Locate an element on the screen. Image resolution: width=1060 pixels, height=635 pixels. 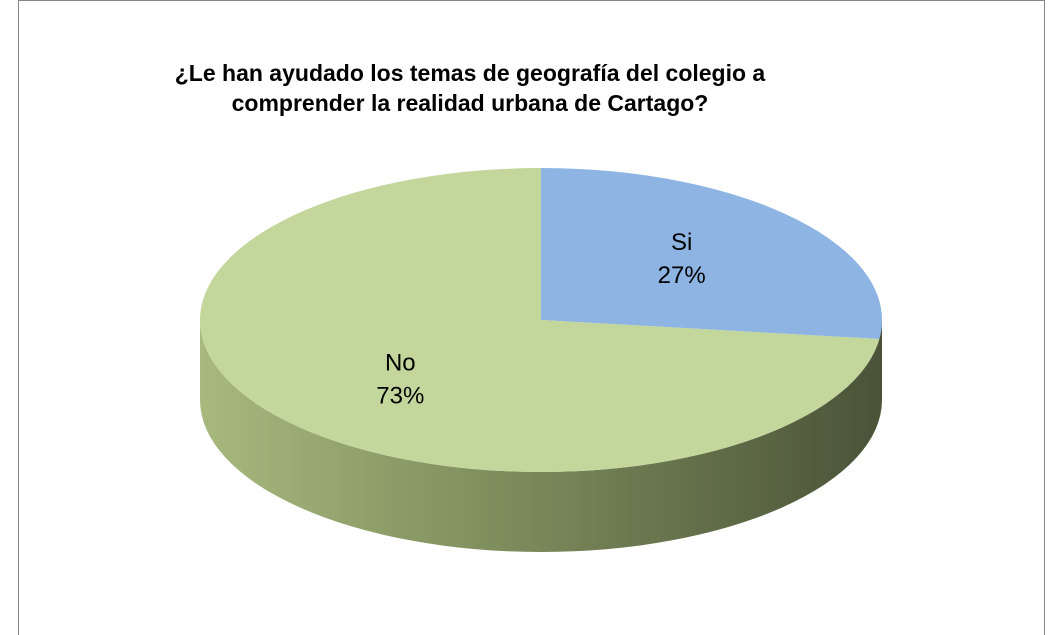
slice-value-label: 73% is located at coordinates (400, 396).